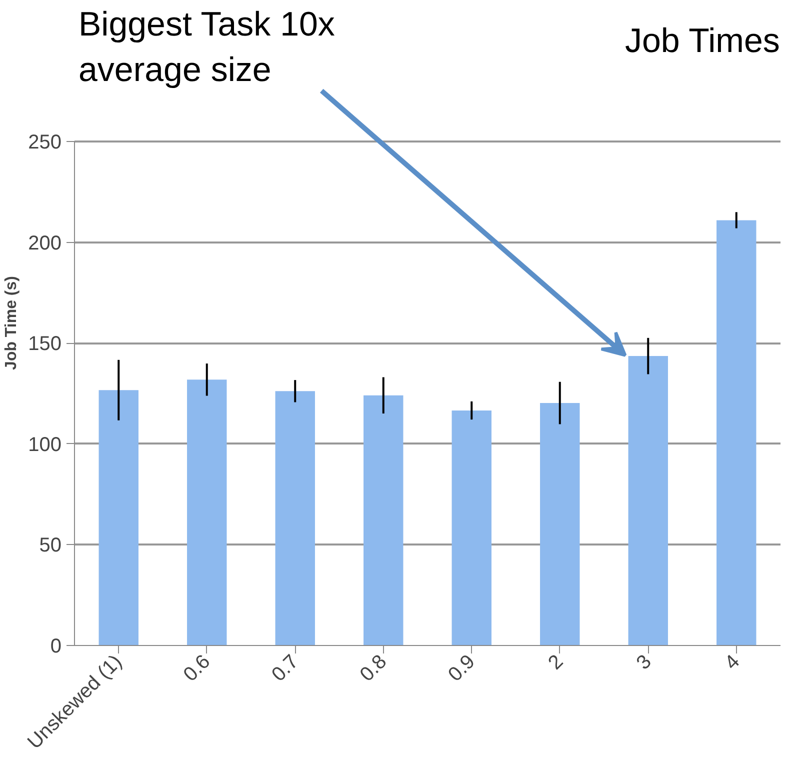 This screenshot has width=790, height=764. I want to click on y-tick-label: 100, so click(45, 445).